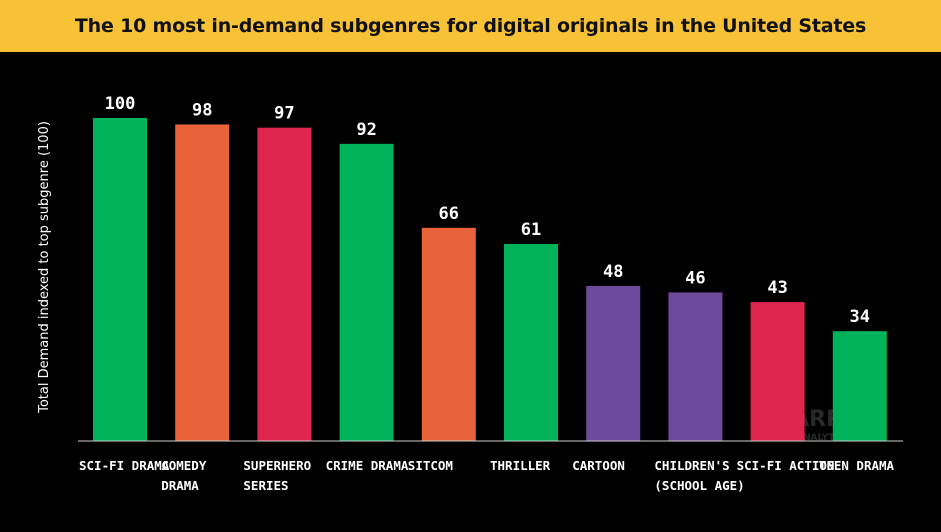 The height and width of the screenshot is (532, 941). What do you see at coordinates (366, 130) in the screenshot?
I see `bar-value-label: 92` at bounding box center [366, 130].